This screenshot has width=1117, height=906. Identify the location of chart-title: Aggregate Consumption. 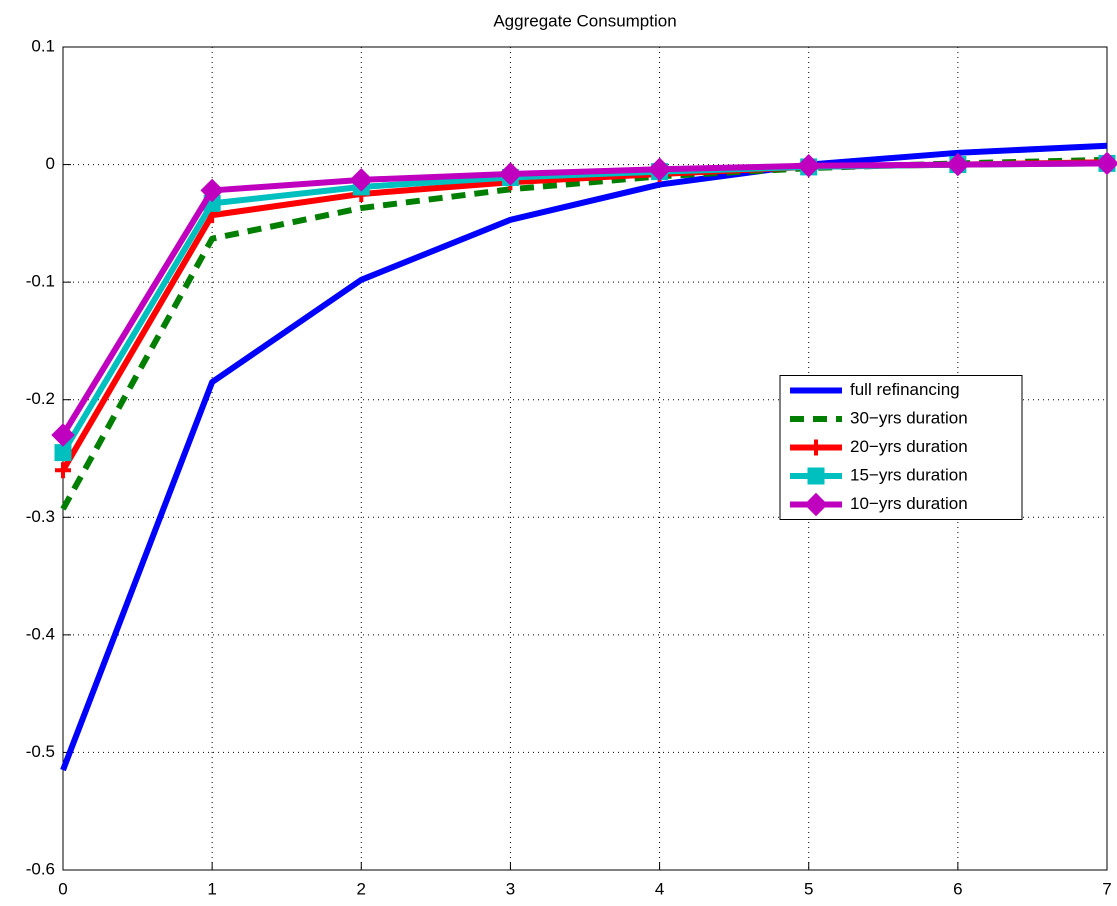
(584, 20).